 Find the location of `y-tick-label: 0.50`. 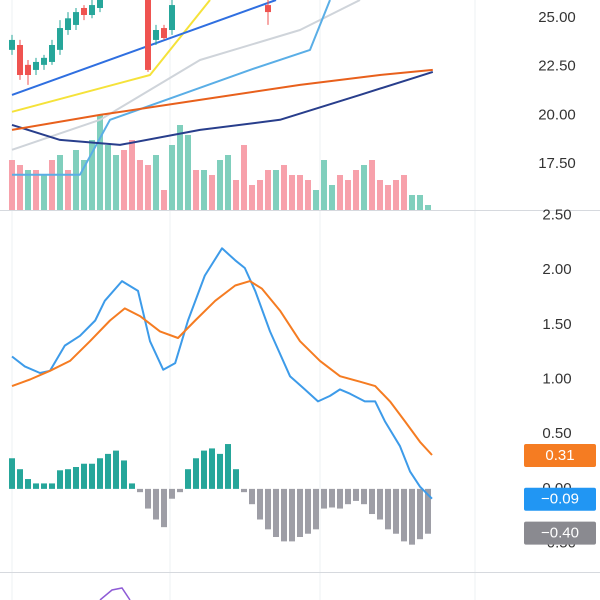

y-tick-label: 0.50 is located at coordinates (556, 433).